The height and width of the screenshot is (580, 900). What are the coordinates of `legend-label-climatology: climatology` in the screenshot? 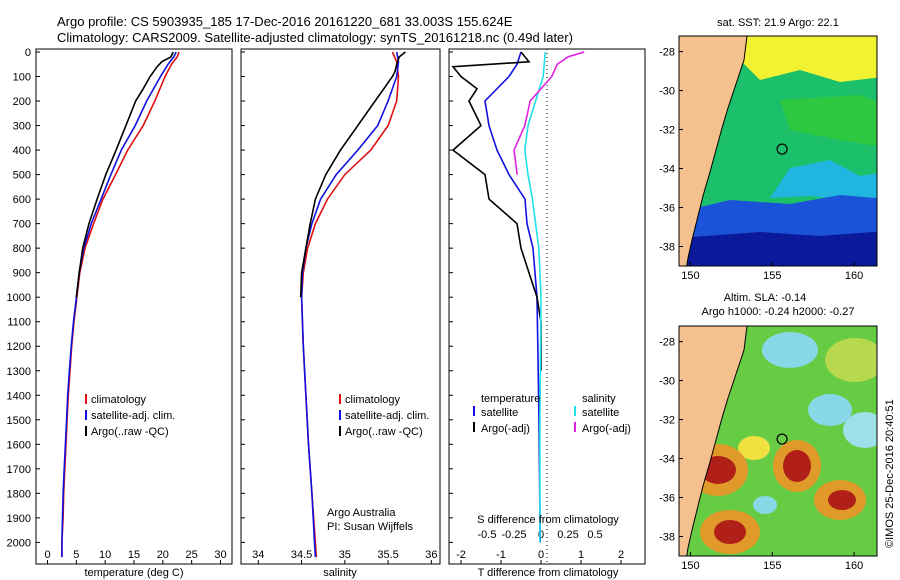 It's located at (119, 400).